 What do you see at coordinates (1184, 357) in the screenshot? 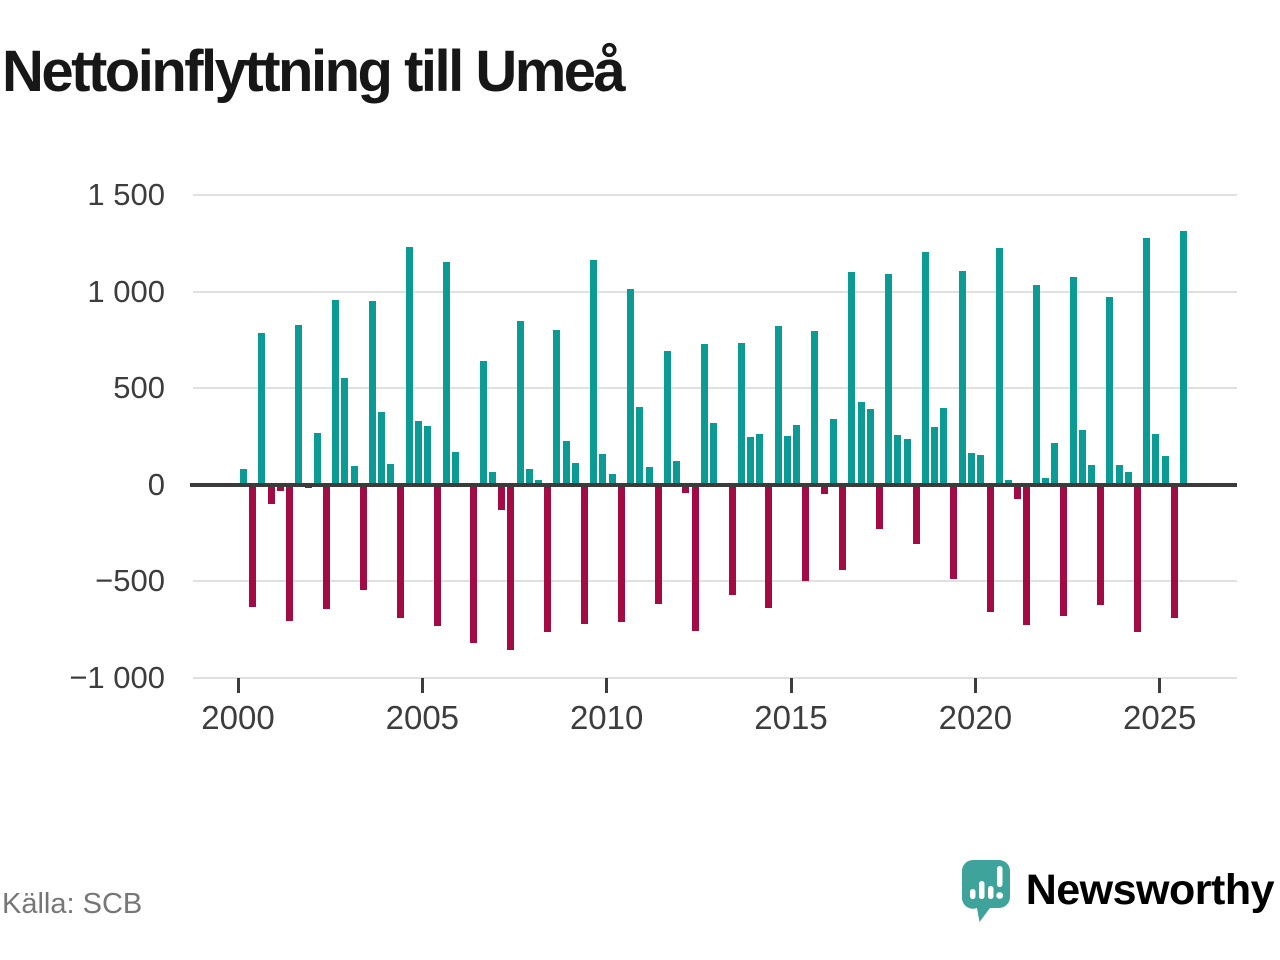
I see `bar-2025-Q3` at bounding box center [1184, 357].